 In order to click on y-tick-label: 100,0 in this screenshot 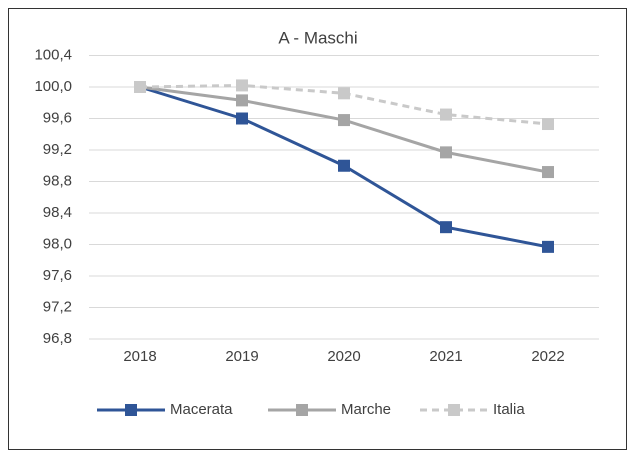, I will do `click(53, 86)`.